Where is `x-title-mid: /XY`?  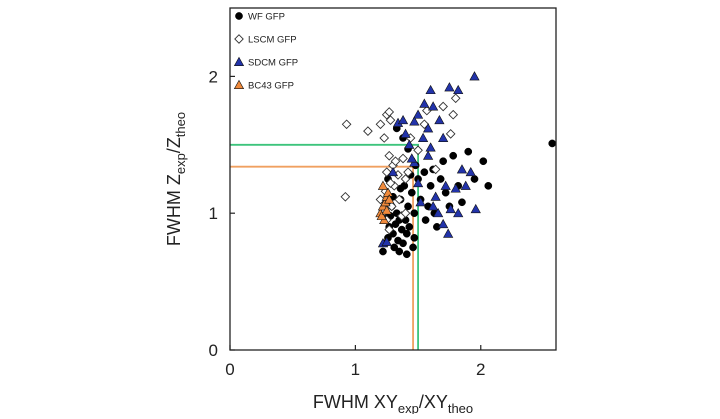 x-title-mid: /XY is located at coordinates (433, 402).